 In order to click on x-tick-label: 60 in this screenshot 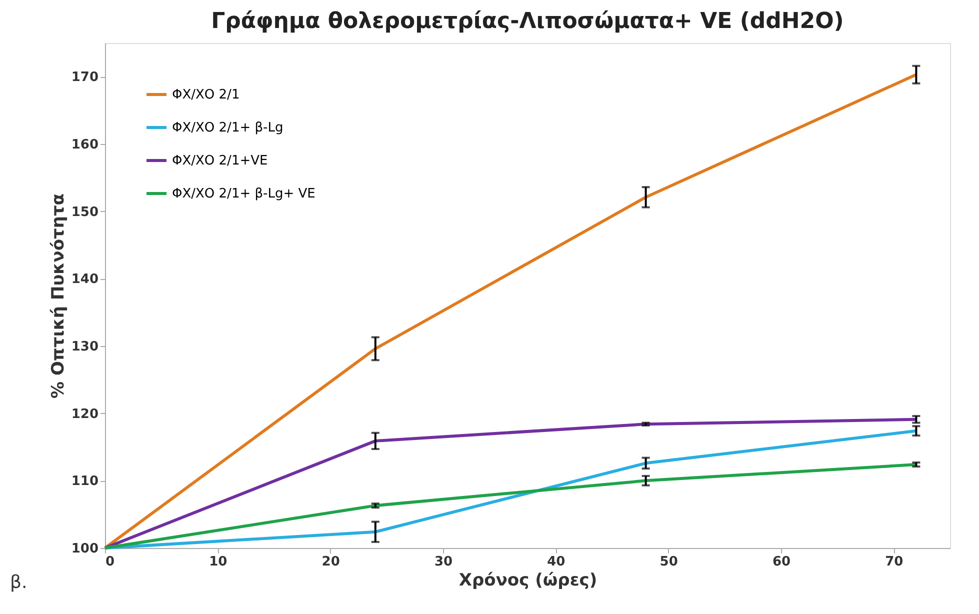, I will do `click(781, 562)`.